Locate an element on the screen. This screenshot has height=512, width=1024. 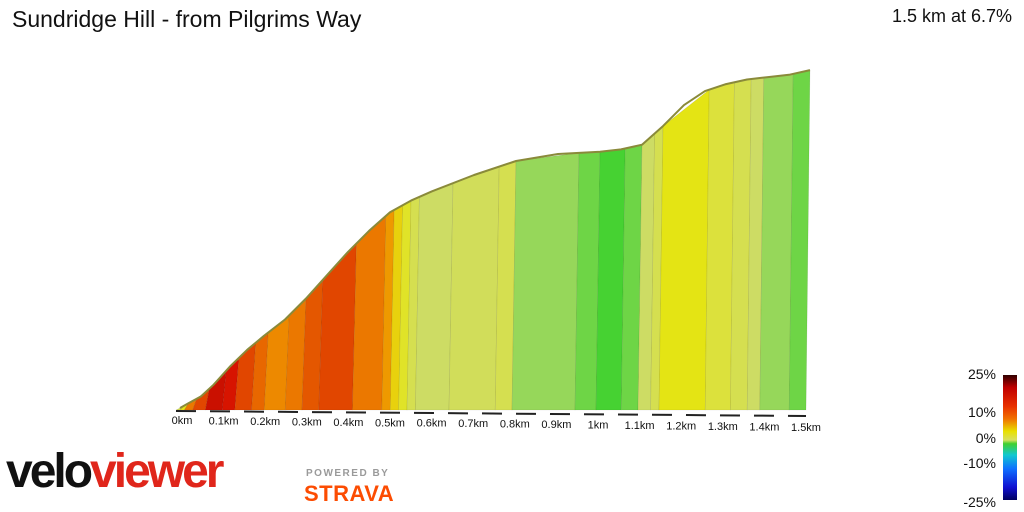
x-tick-label: 0.1km is located at coordinates (224, 421).